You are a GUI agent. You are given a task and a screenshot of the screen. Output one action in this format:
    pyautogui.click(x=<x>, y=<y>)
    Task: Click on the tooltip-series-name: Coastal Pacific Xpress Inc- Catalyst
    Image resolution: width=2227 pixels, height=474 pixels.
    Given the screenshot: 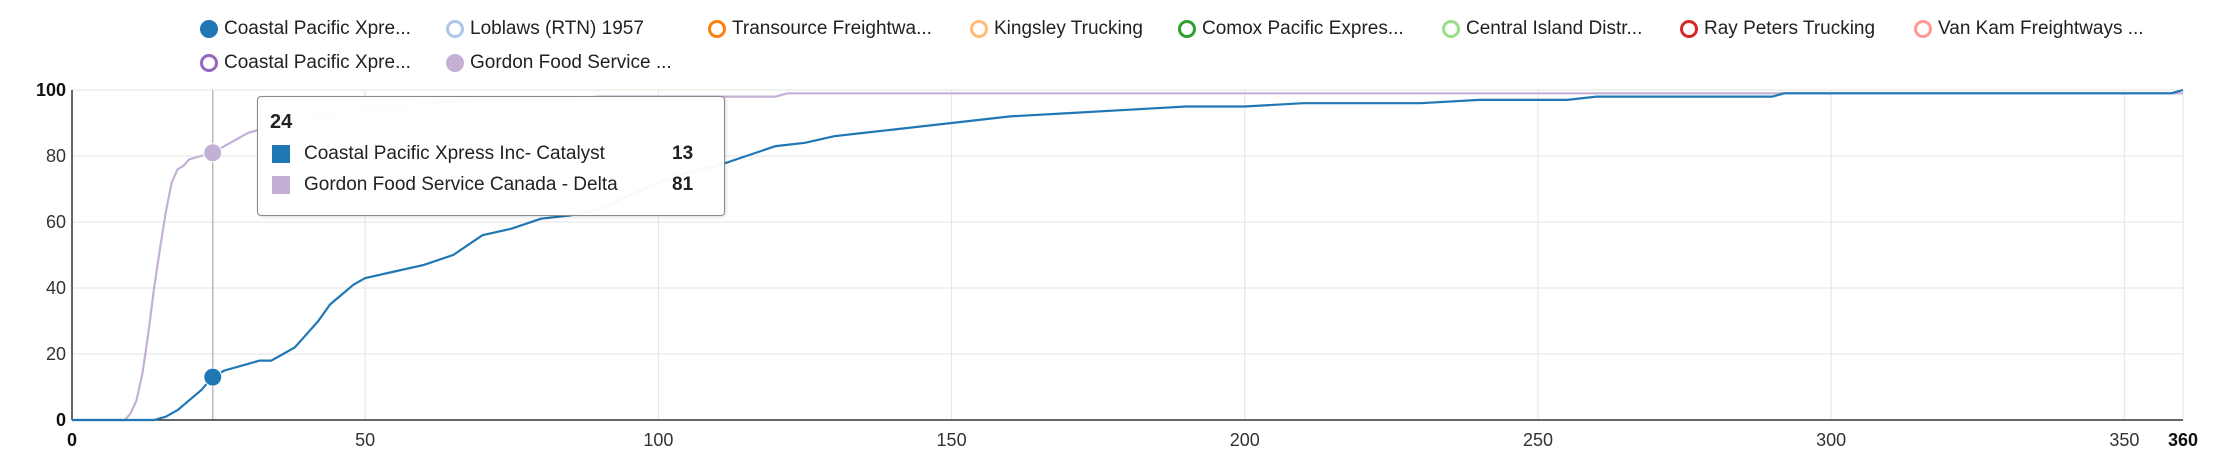 What is the action you would take?
    pyautogui.click(x=454, y=153)
    